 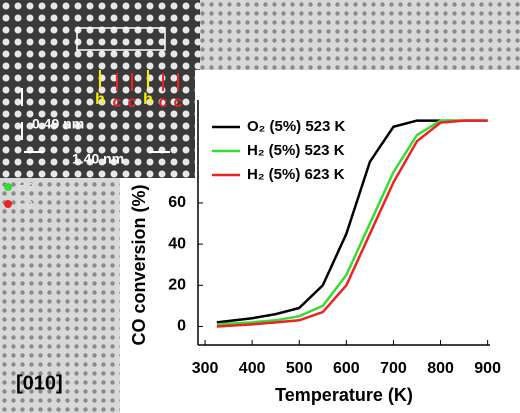 What do you see at coordinates (25, 204) in the screenshot?
I see `annotation: Fe` at bounding box center [25, 204].